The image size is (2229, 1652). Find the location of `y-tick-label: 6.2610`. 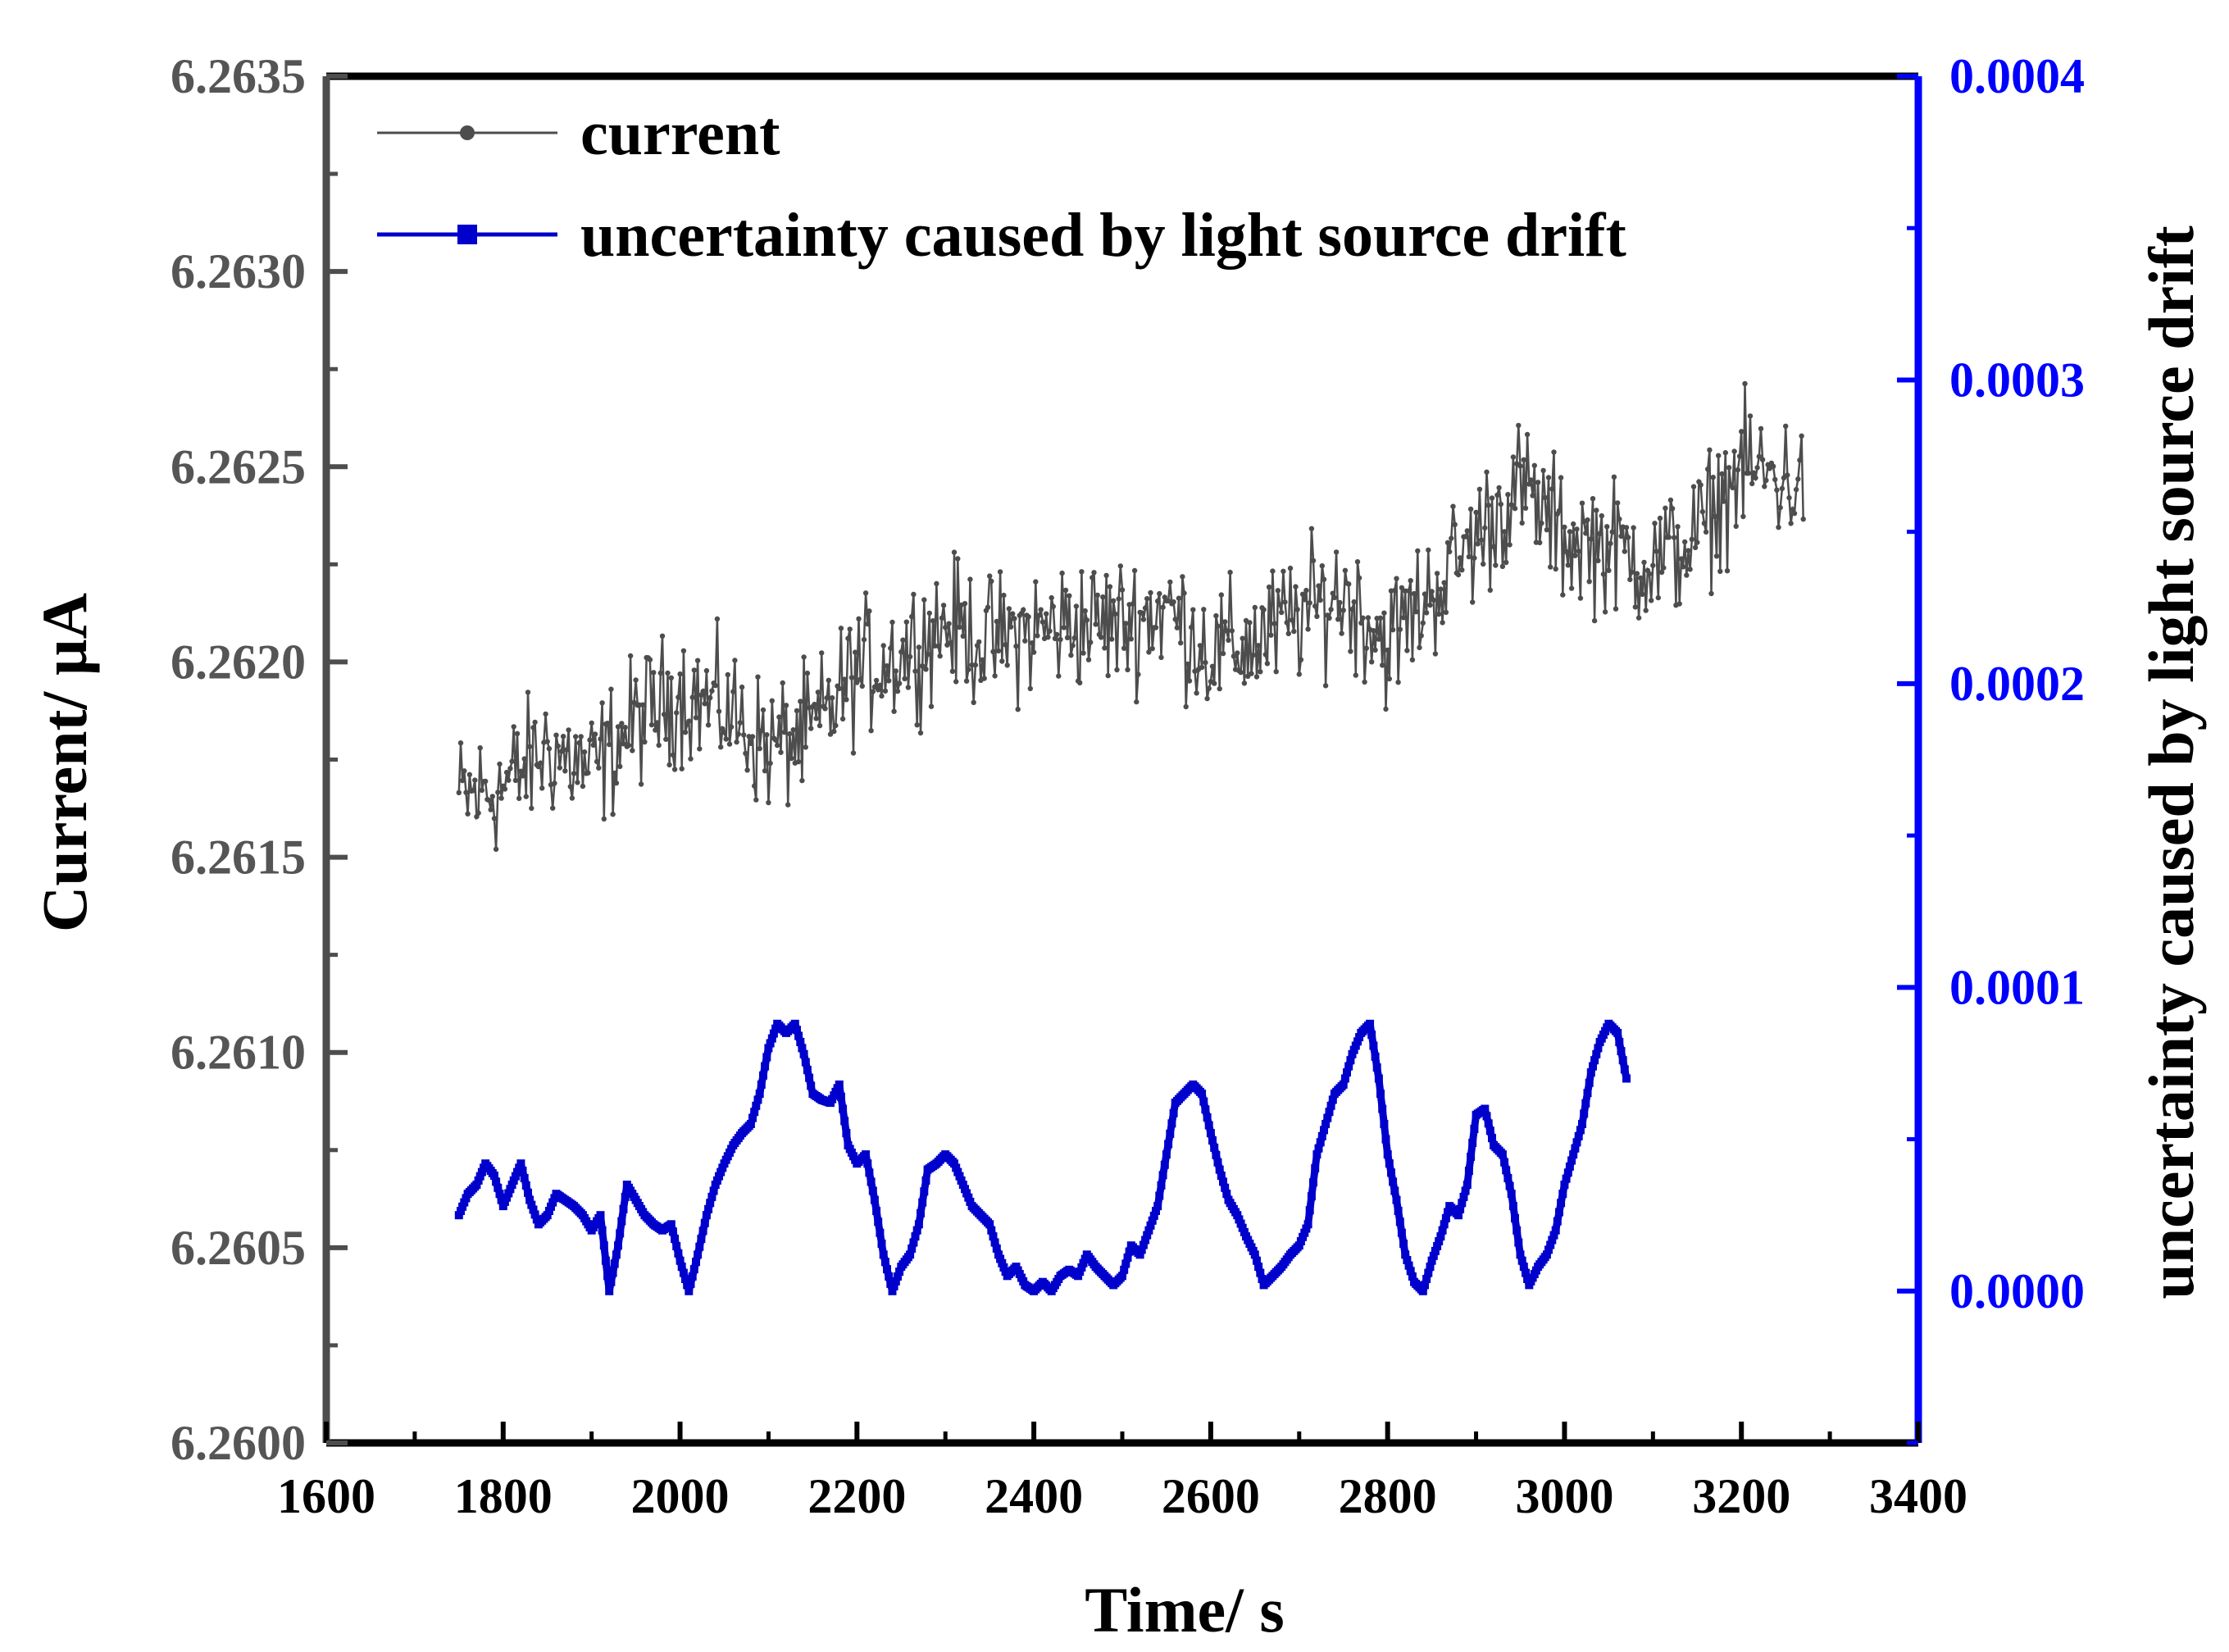

y-tick-label: 6.2610 is located at coordinates (238, 1053).